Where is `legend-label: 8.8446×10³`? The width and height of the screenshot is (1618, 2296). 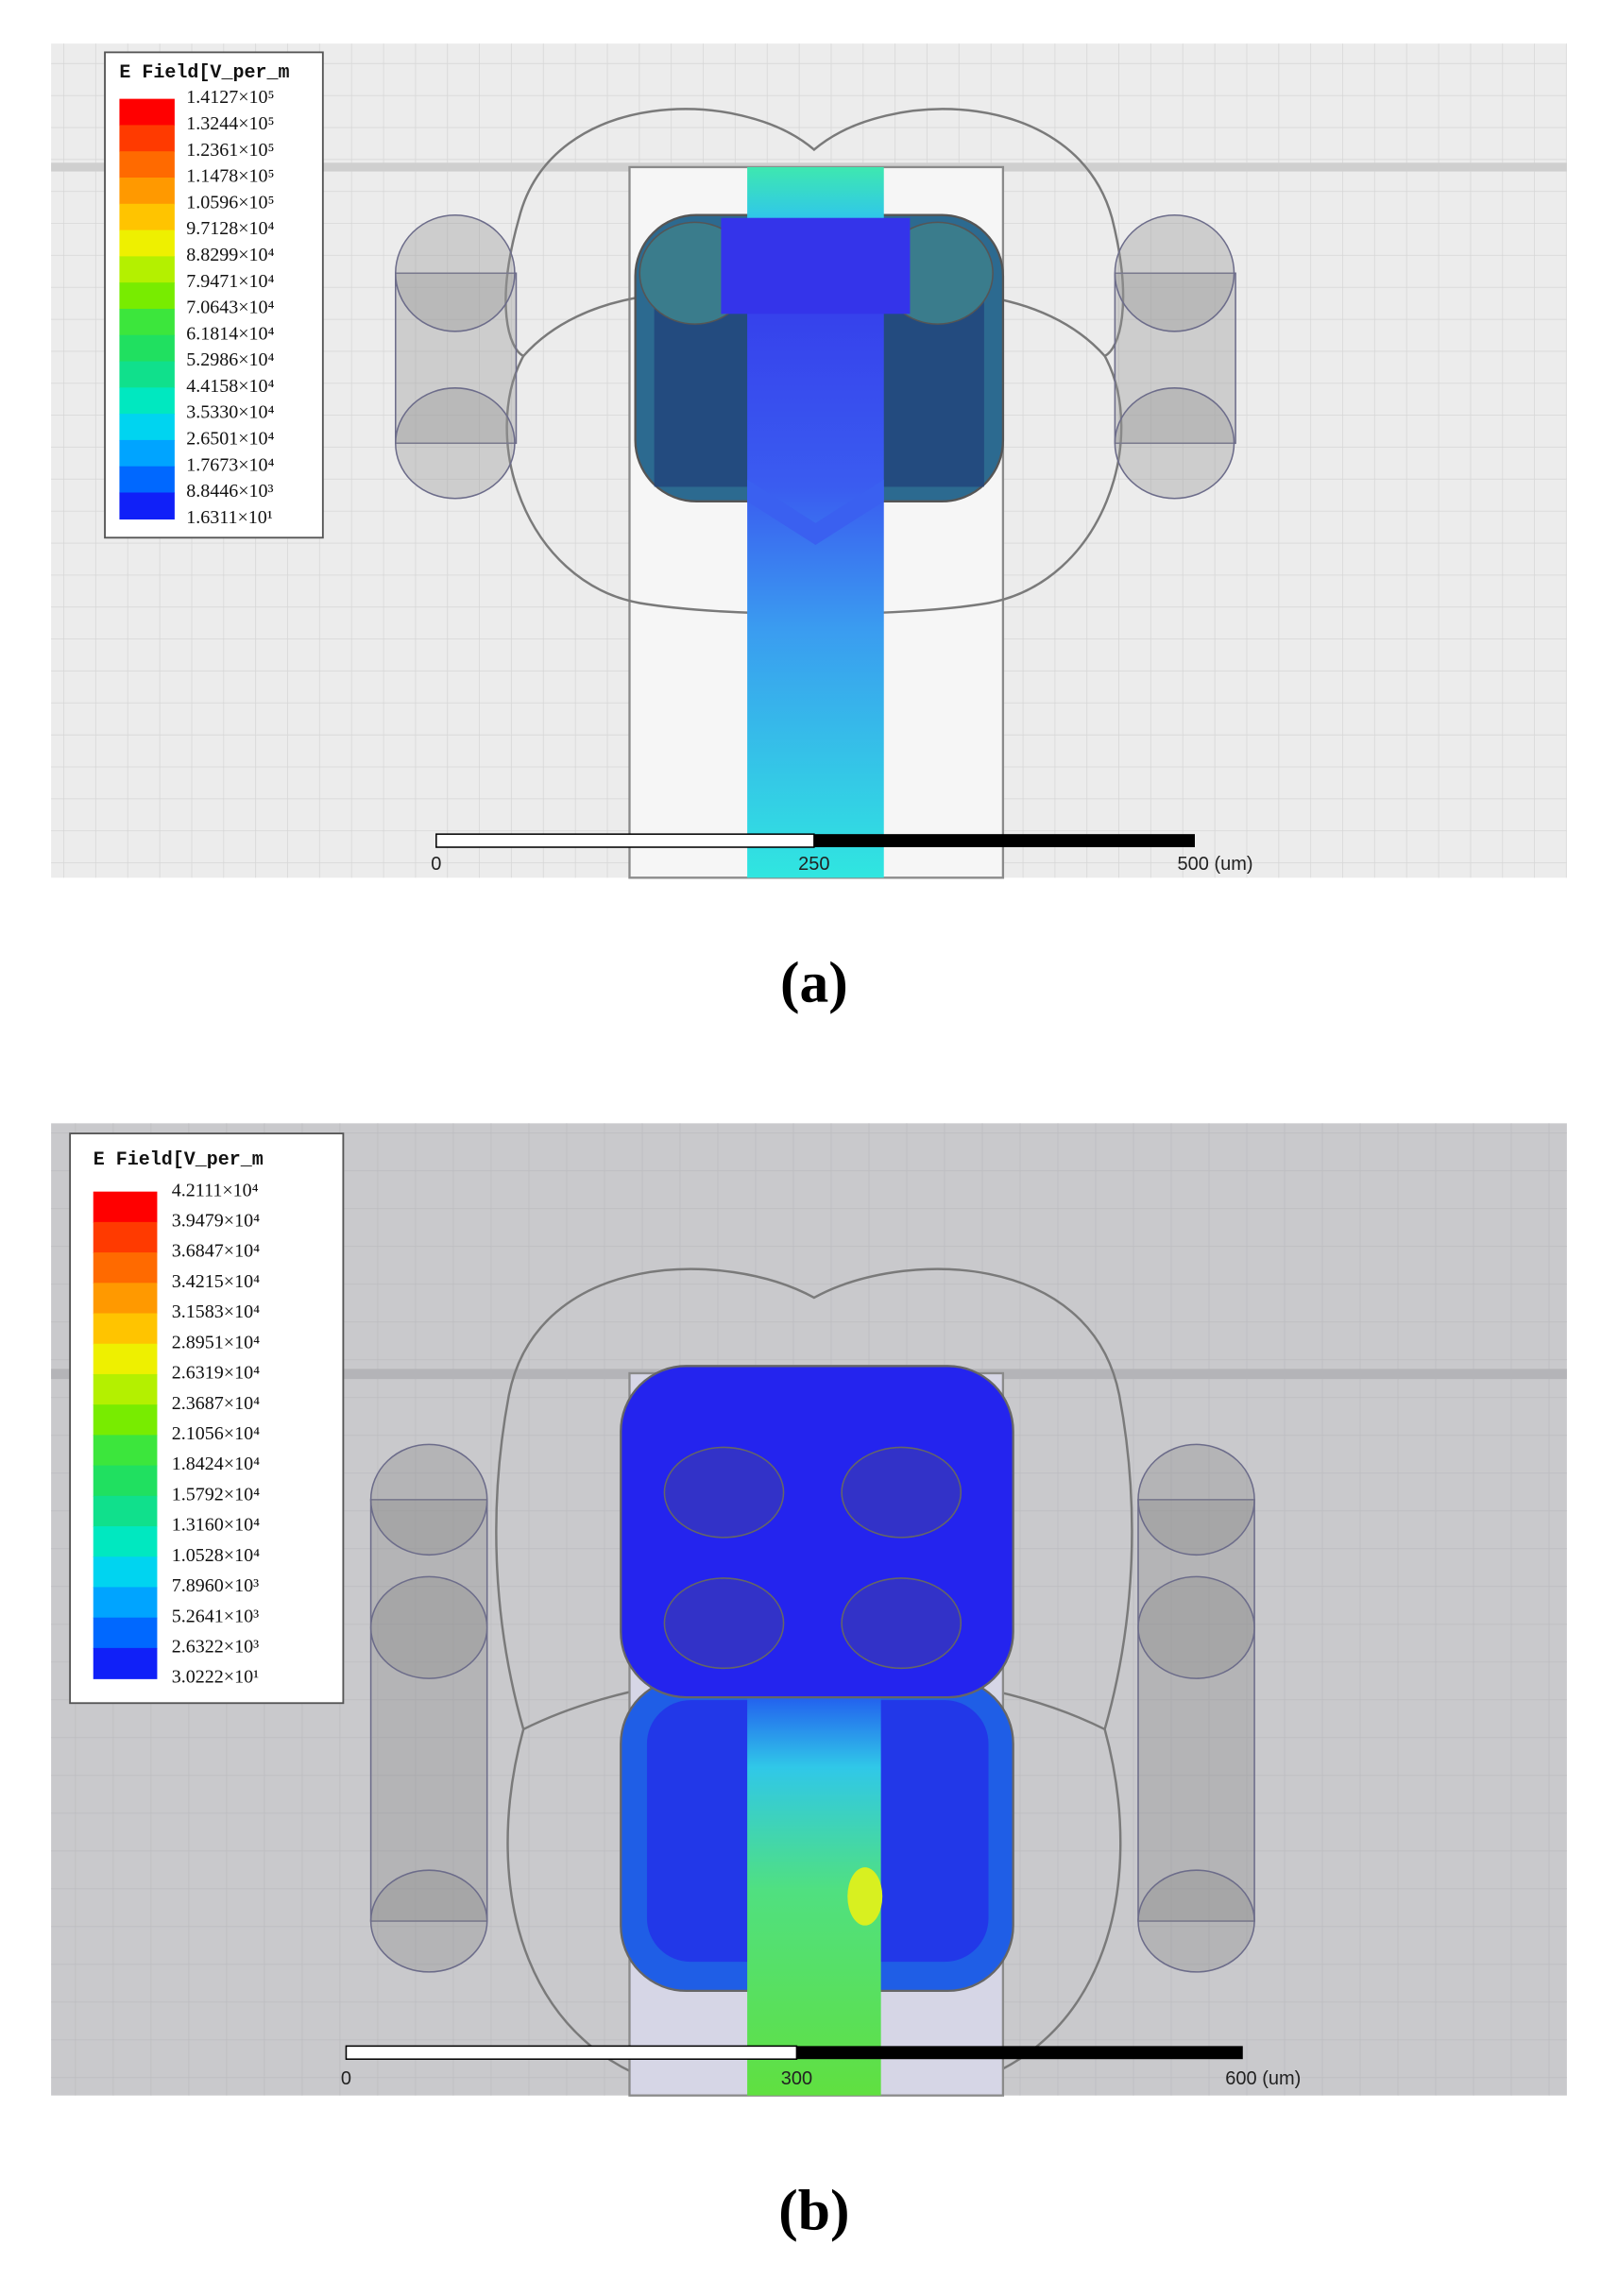
legend-label: 8.8446×10³ is located at coordinates (229, 492).